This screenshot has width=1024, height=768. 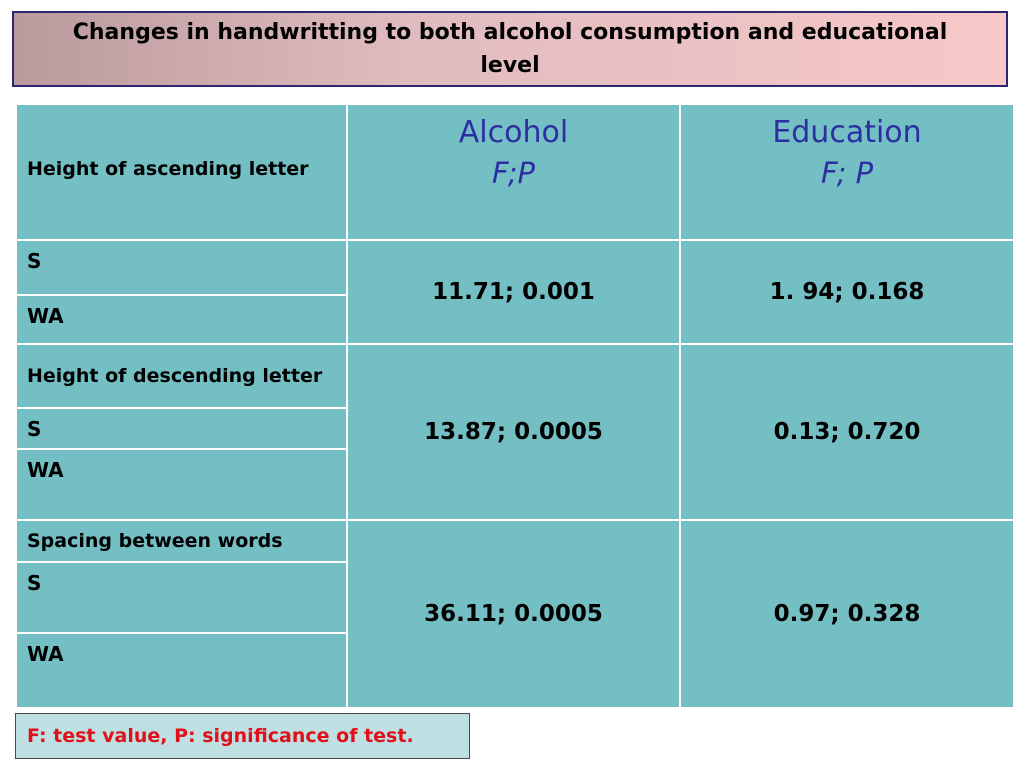 I want to click on education-value-ascending: 1. 94; 0.168, so click(x=847, y=292).